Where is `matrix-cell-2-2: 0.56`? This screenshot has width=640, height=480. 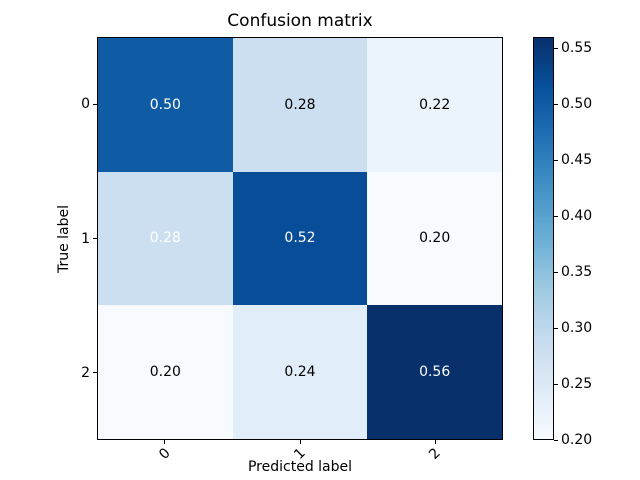 matrix-cell-2-2: 0.56 is located at coordinates (434, 372).